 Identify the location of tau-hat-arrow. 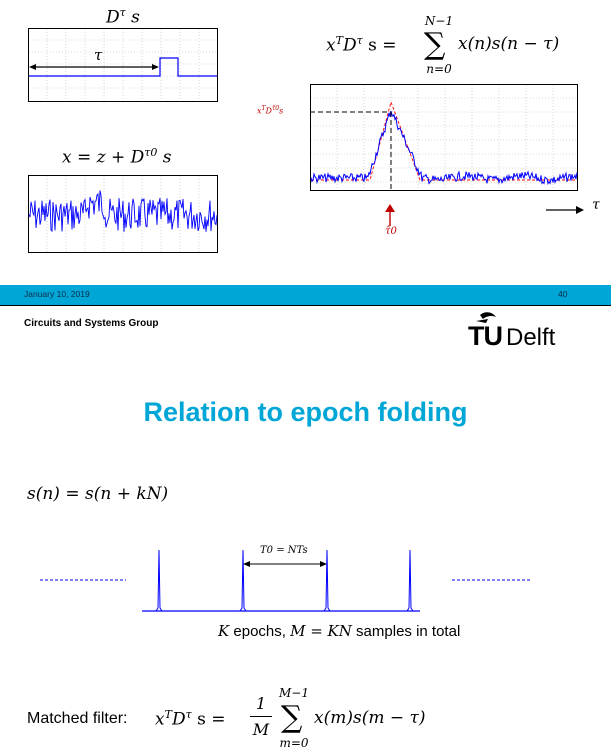
(390, 215).